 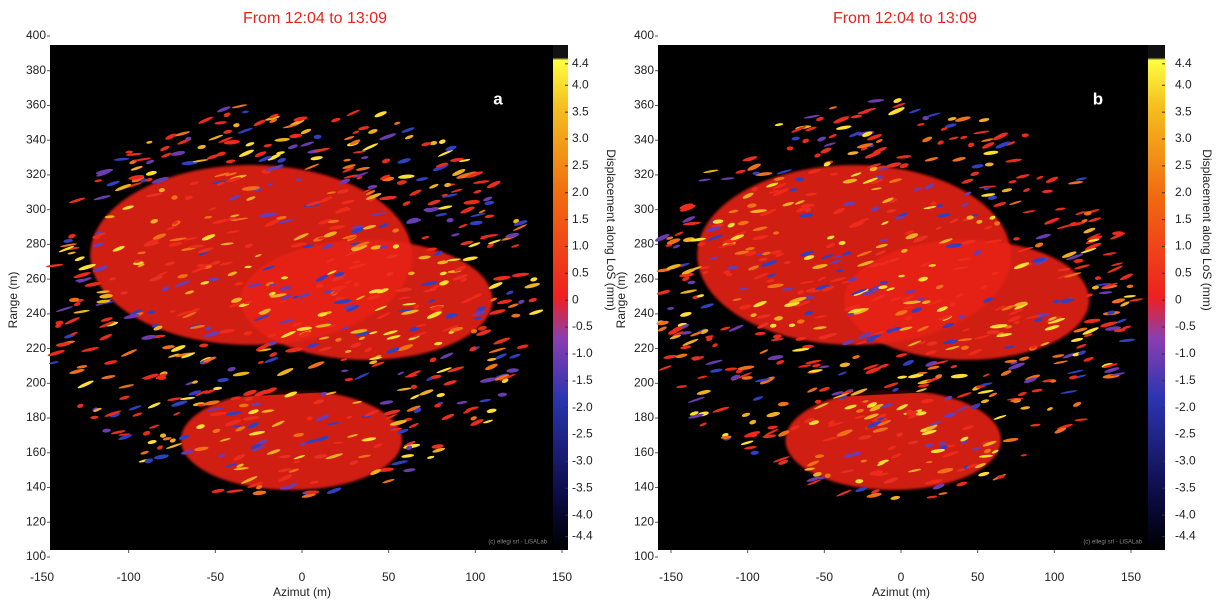 What do you see at coordinates (36, 452) in the screenshot?
I see `y-tick-label: 160` at bounding box center [36, 452].